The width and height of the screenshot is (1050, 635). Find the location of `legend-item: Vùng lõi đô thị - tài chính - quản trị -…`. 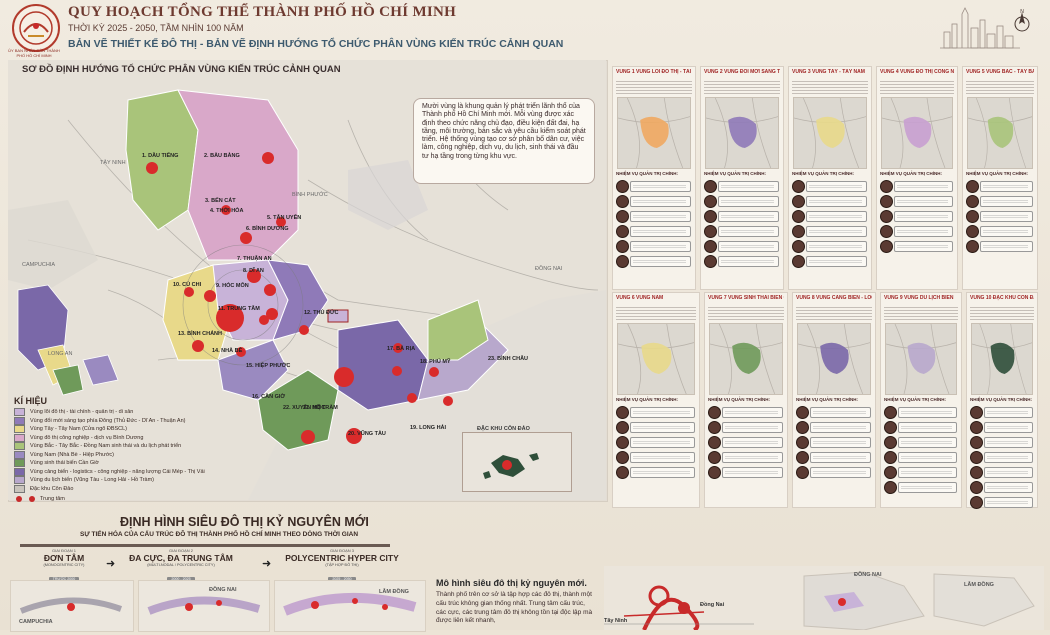

legend-item: Vùng lõi đô thị - tài chính - quản trị -… is located at coordinates (134, 412).